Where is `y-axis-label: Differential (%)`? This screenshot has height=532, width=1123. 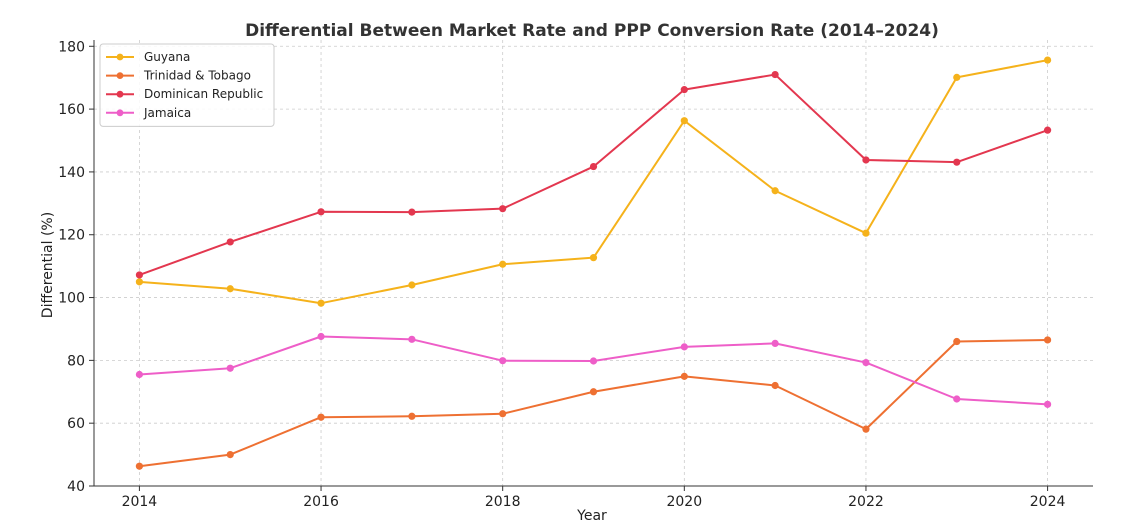
y-axis-label: Differential (%) is located at coordinates (48, 265).